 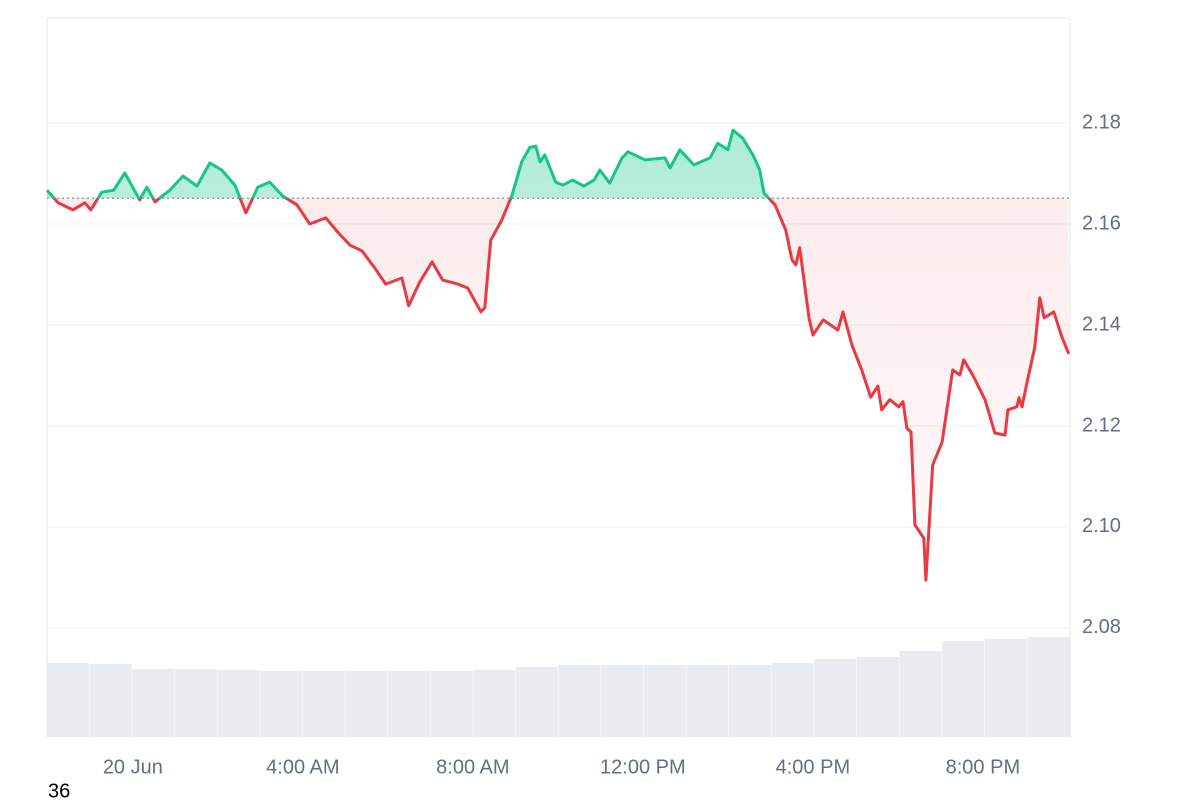 What do you see at coordinates (813, 767) in the screenshot?
I see `x-tick-label: 4:00 PM` at bounding box center [813, 767].